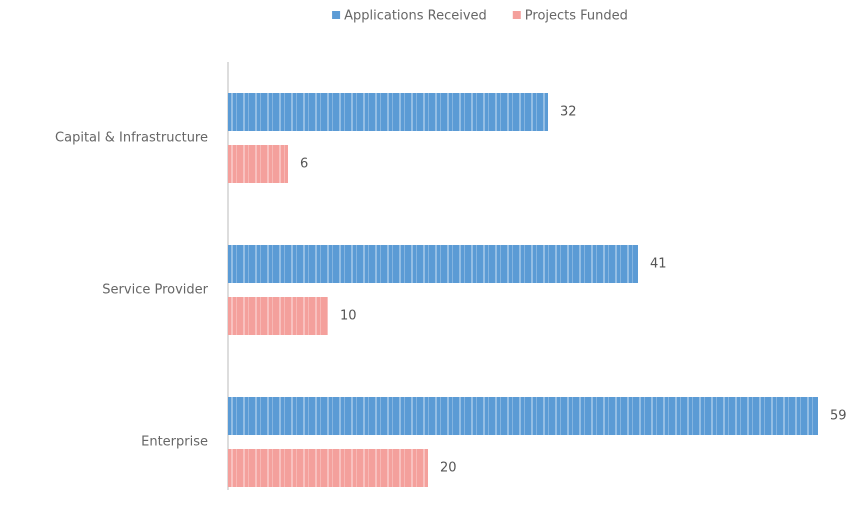 The height and width of the screenshot is (515, 860). Describe the element at coordinates (155, 290) in the screenshot. I see `category-label: Service Provider` at that location.